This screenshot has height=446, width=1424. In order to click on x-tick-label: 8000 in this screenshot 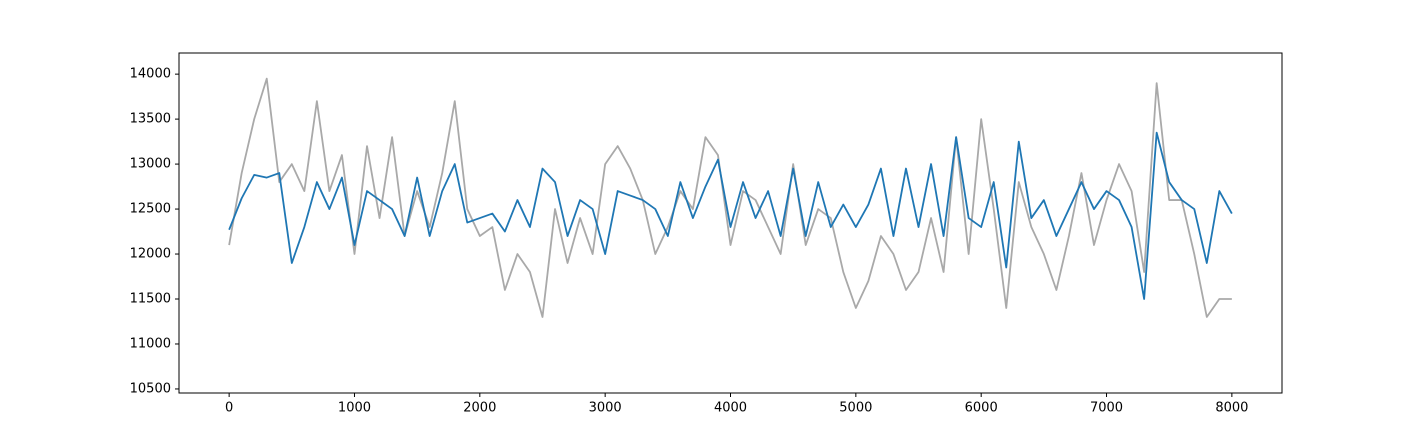, I will do `click(1231, 408)`.